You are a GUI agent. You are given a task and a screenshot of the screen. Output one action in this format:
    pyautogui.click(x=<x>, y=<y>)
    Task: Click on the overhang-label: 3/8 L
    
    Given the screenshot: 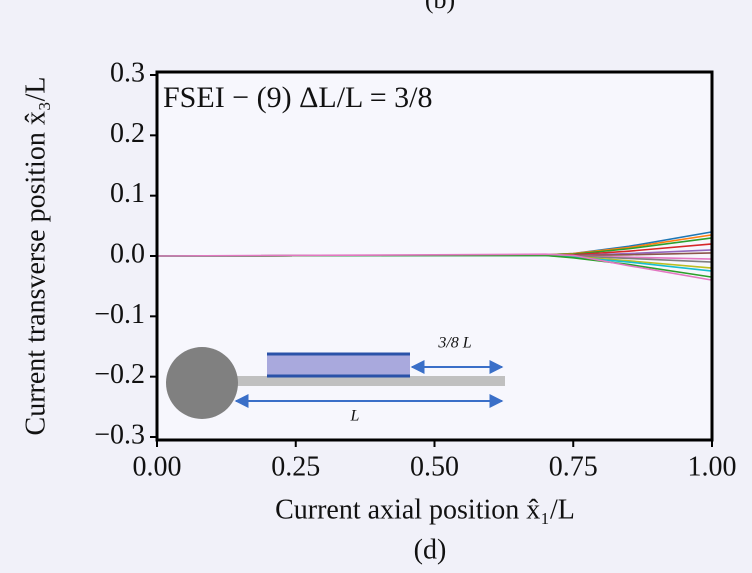 What is the action you would take?
    pyautogui.click(x=454, y=343)
    